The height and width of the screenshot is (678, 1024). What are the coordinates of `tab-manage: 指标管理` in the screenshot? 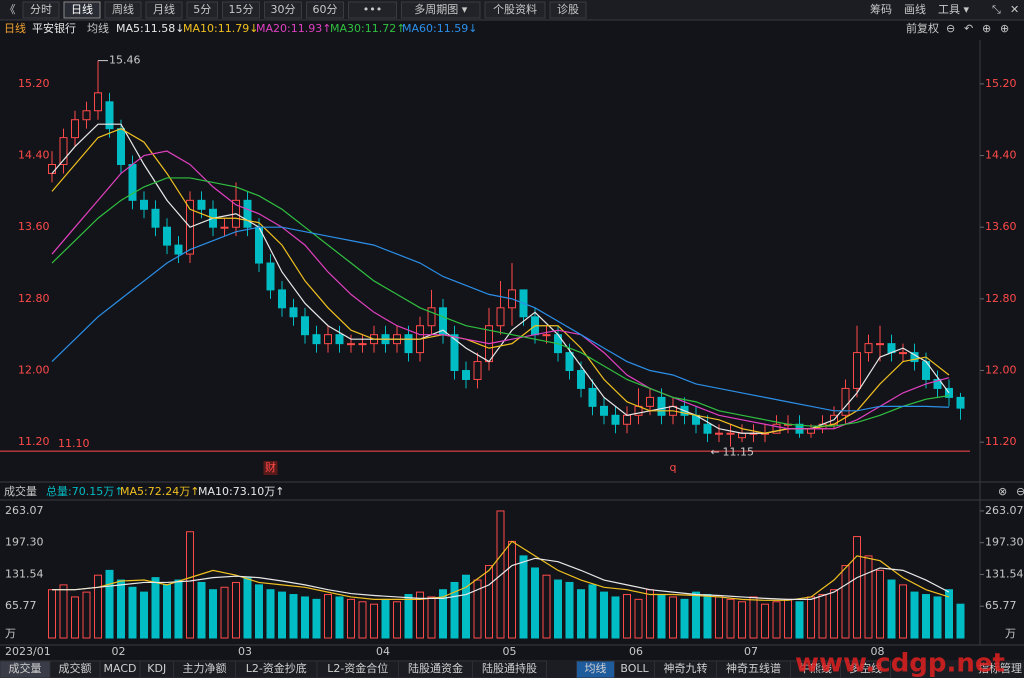 It's located at (1000, 668).